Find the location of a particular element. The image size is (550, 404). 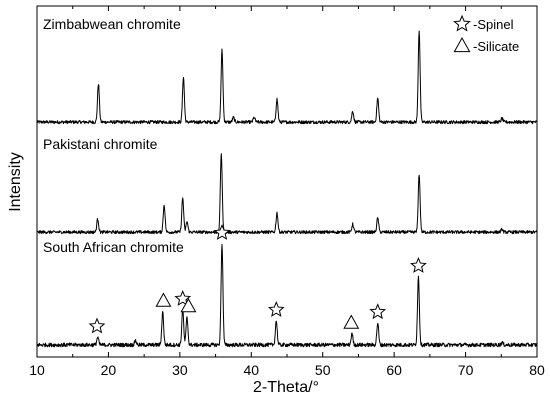

series-label: Zimbabwean chromite is located at coordinates (112, 24).